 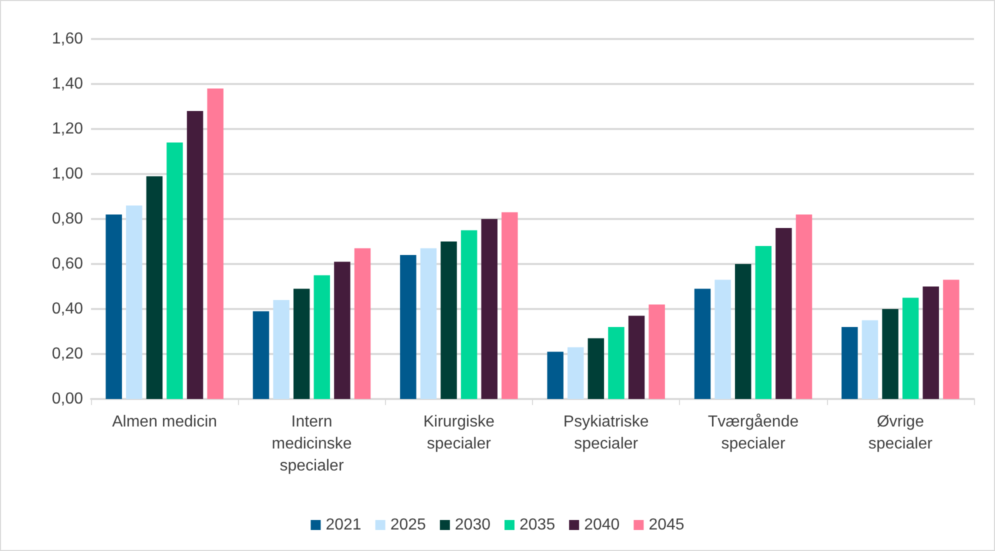 I want to click on legend-label: 2045, so click(x=666, y=525).